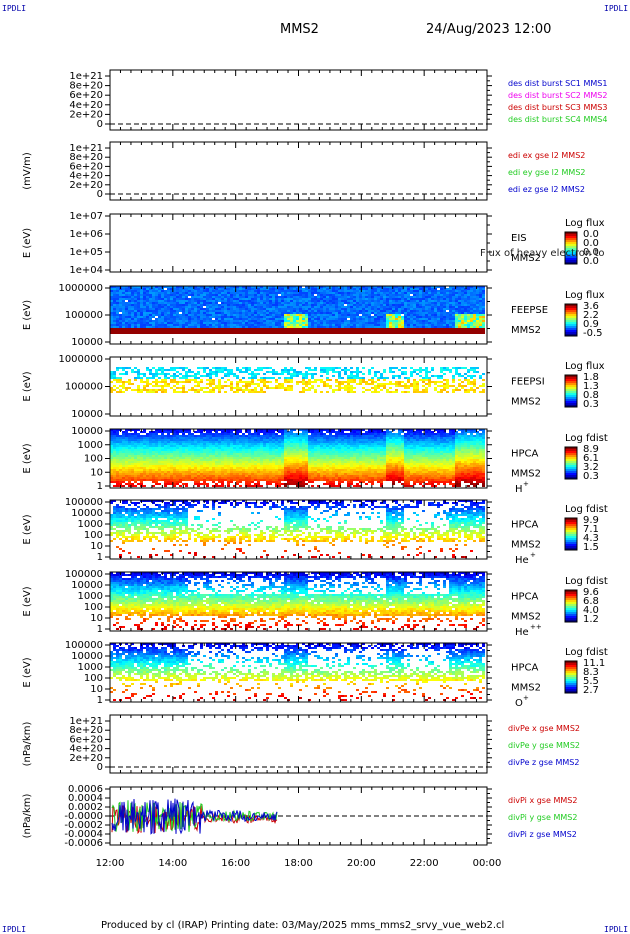  I want to click on legend-entry: des dist burst SC2 MMS2, so click(557, 95).